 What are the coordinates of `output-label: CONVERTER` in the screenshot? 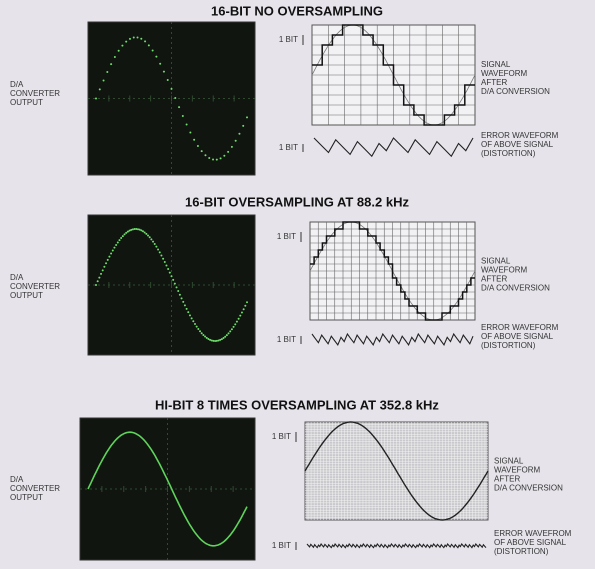 It's located at (35, 93).